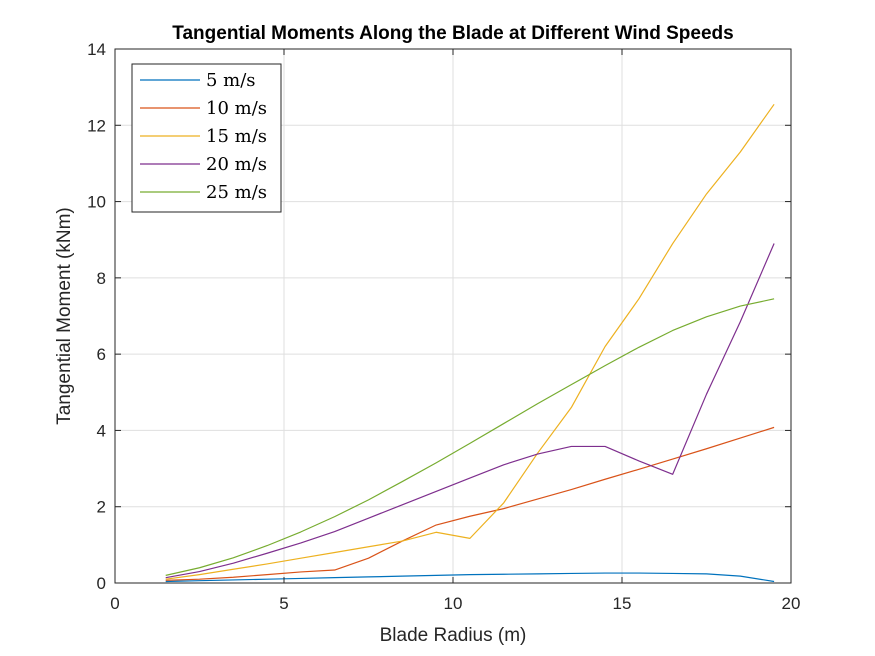 This screenshot has height=656, width=875. I want to click on legend-label: 20 m/s, so click(236, 164).